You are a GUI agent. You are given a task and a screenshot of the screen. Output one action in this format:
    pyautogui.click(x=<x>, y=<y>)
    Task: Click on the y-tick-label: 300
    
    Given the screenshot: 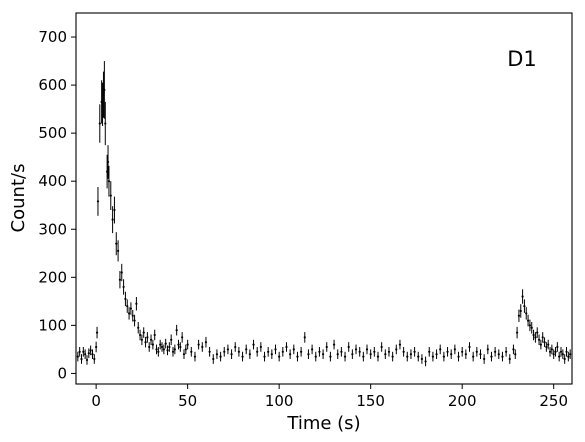 What is the action you would take?
    pyautogui.click(x=52, y=229)
    